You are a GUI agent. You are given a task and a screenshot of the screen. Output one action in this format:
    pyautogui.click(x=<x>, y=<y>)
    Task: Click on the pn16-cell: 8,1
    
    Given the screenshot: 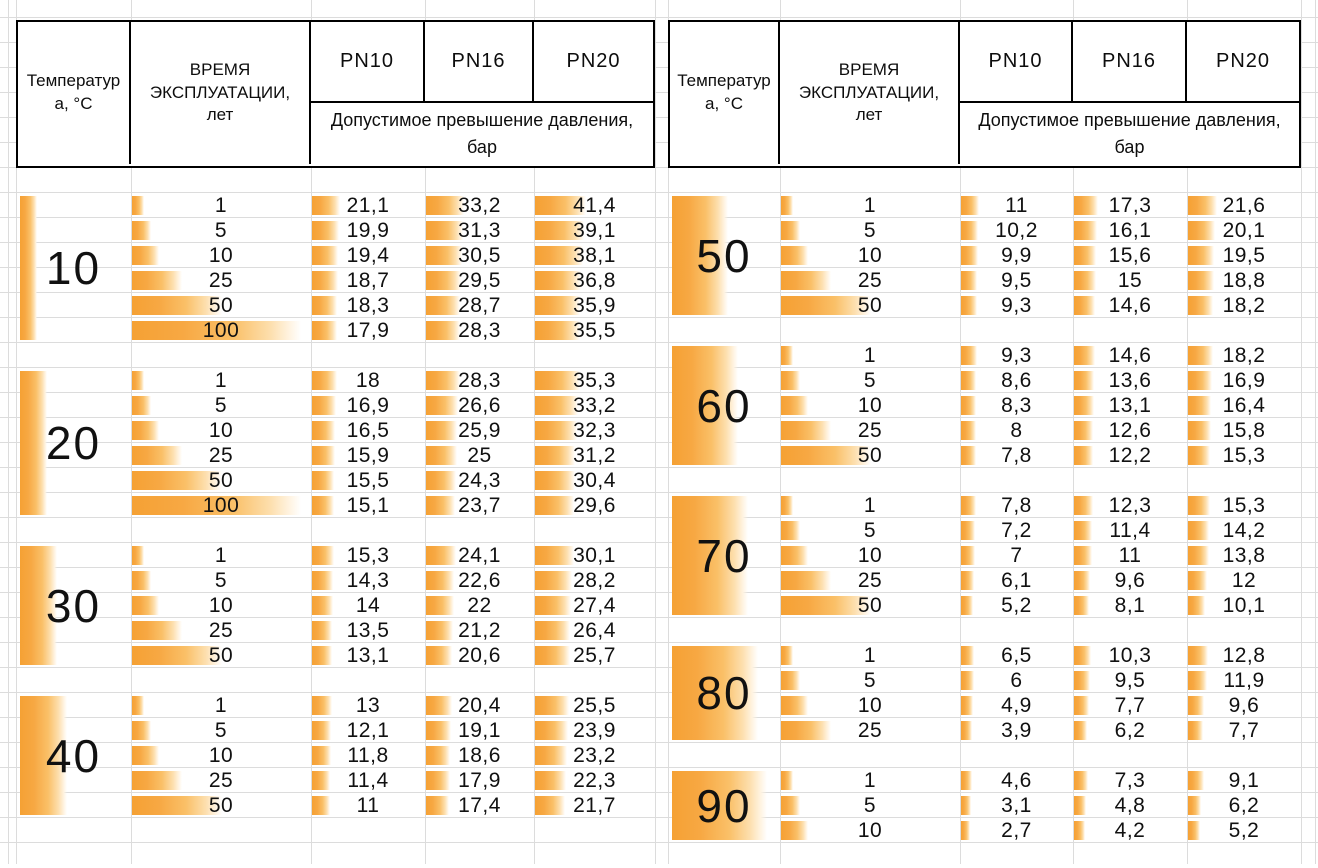 What is the action you would take?
    pyautogui.click(x=1130, y=605)
    